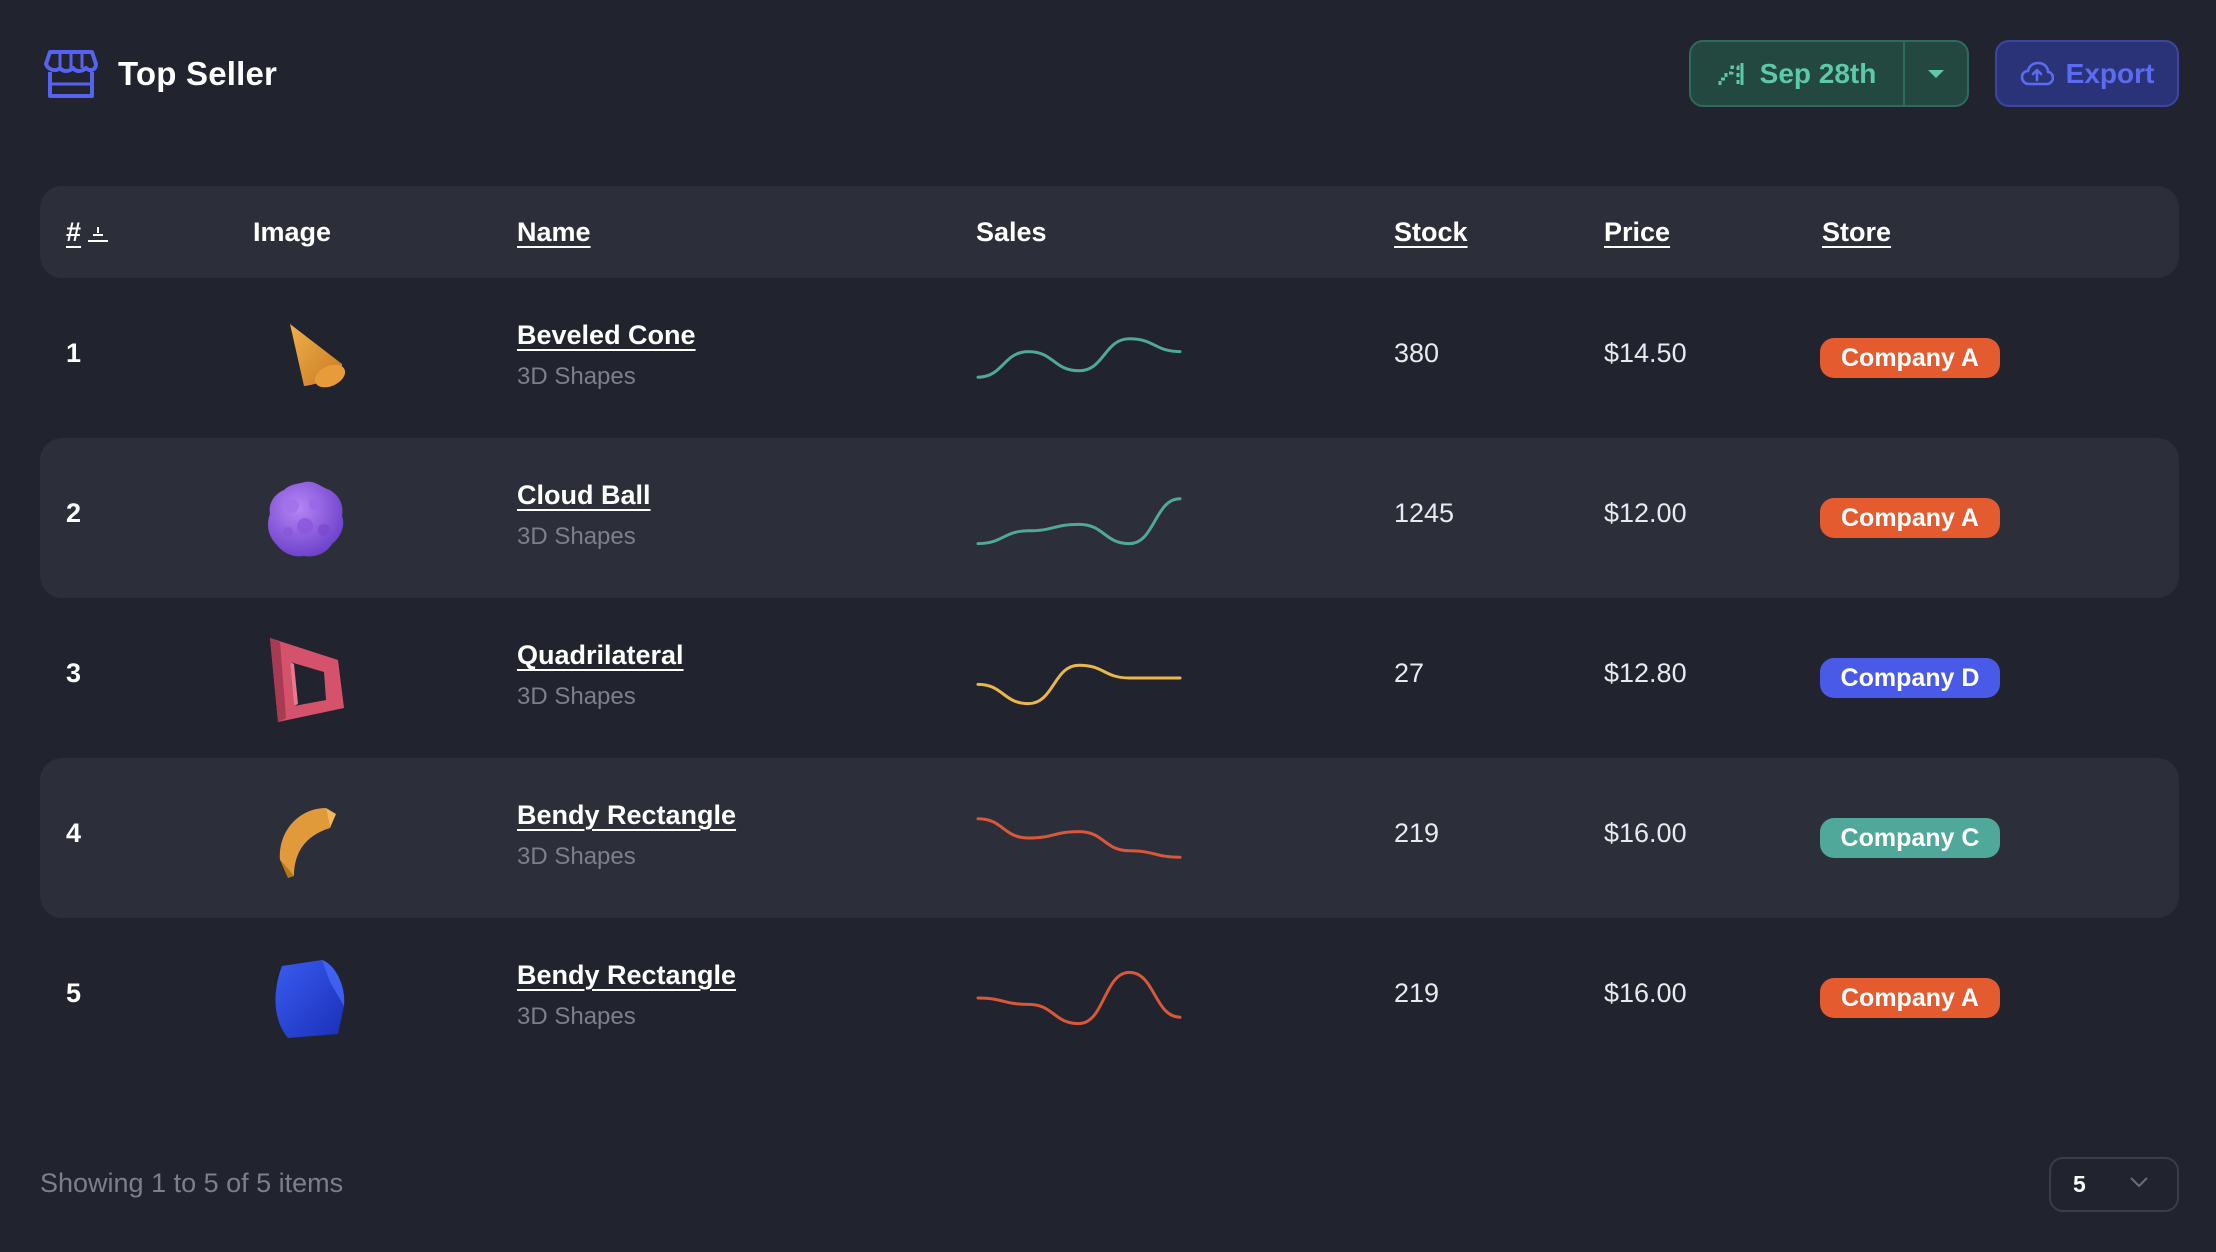 The width and height of the screenshot is (2216, 1252). What do you see at coordinates (1431, 232) in the screenshot?
I see `column-header-stock: Stock` at bounding box center [1431, 232].